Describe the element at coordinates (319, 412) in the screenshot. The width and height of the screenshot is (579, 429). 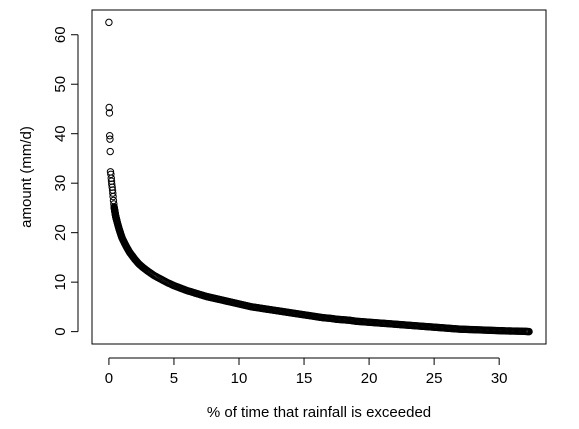
I see `x-axis-title: % of time that rainfall is exceeded` at that location.